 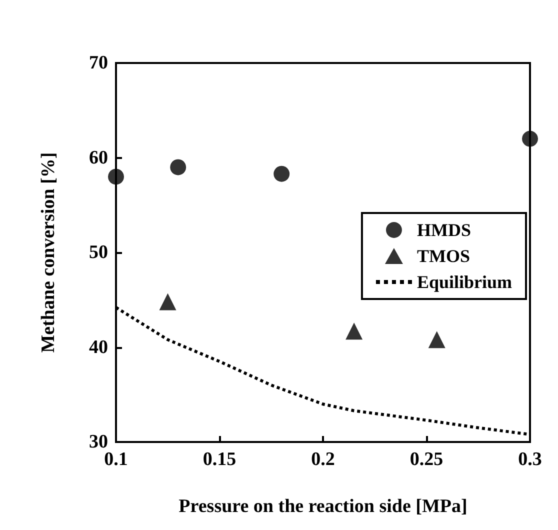 I want to click on y-tick-label: 50, so click(x=98, y=252).